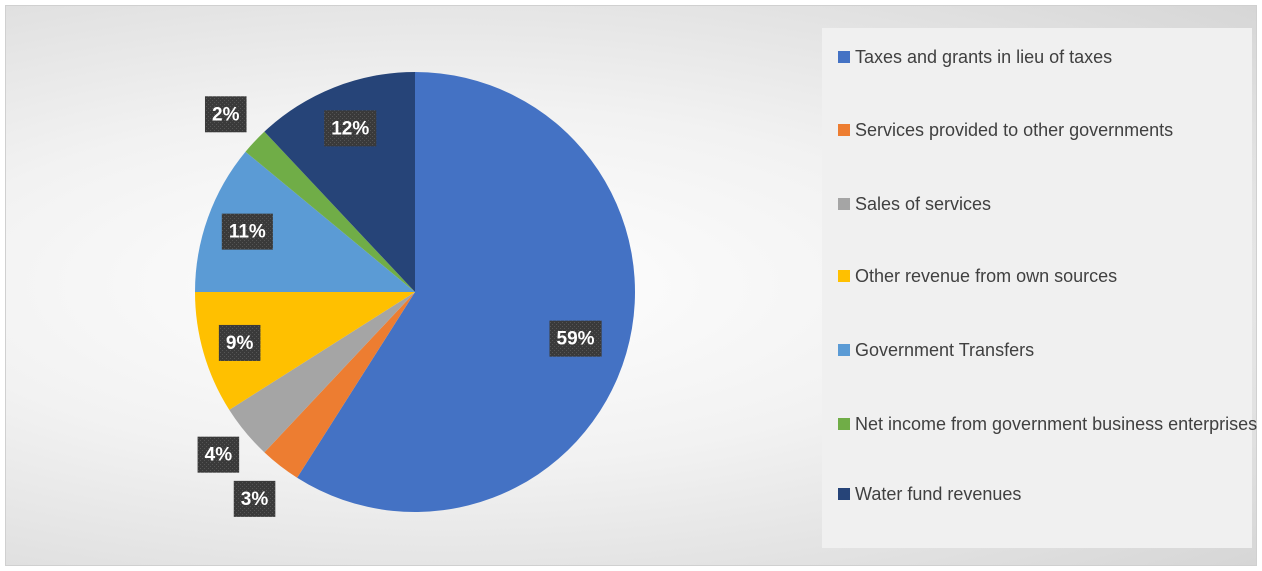 The image size is (1262, 571). I want to click on legend-item: Services provided to other governments, so click(1049, 130).